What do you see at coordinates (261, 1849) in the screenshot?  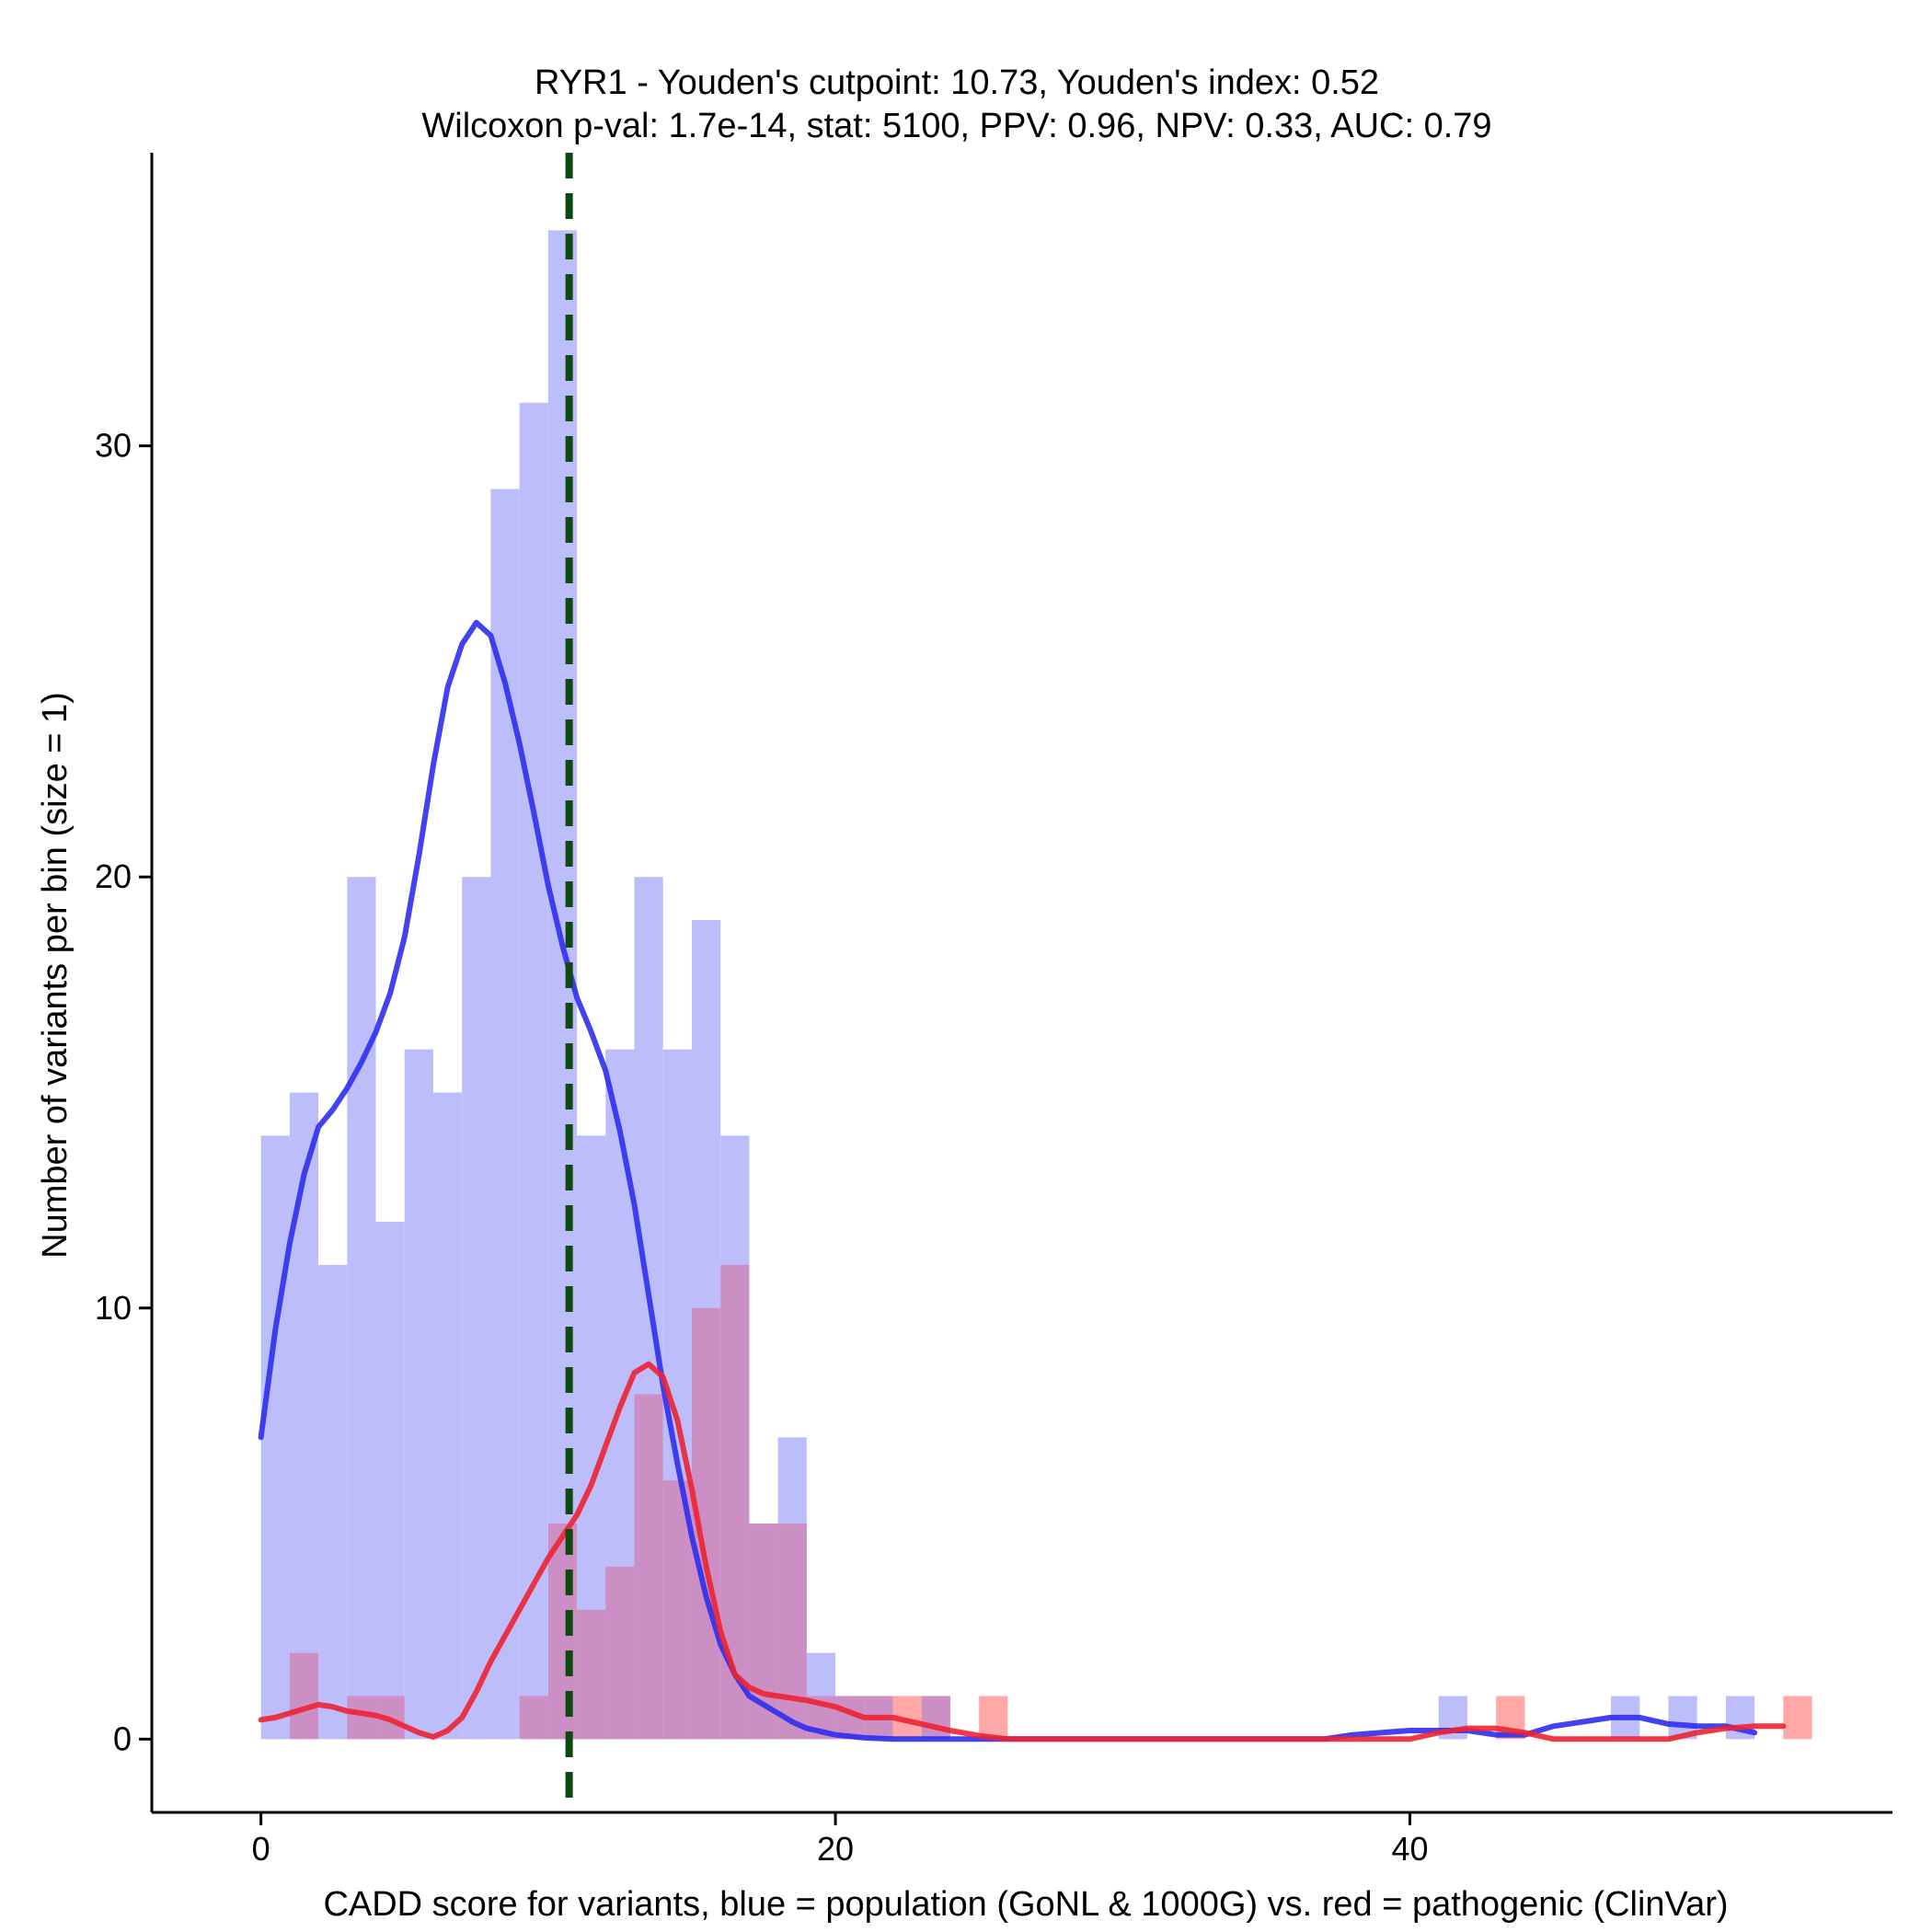 I see `x-tick-label: 0` at bounding box center [261, 1849].